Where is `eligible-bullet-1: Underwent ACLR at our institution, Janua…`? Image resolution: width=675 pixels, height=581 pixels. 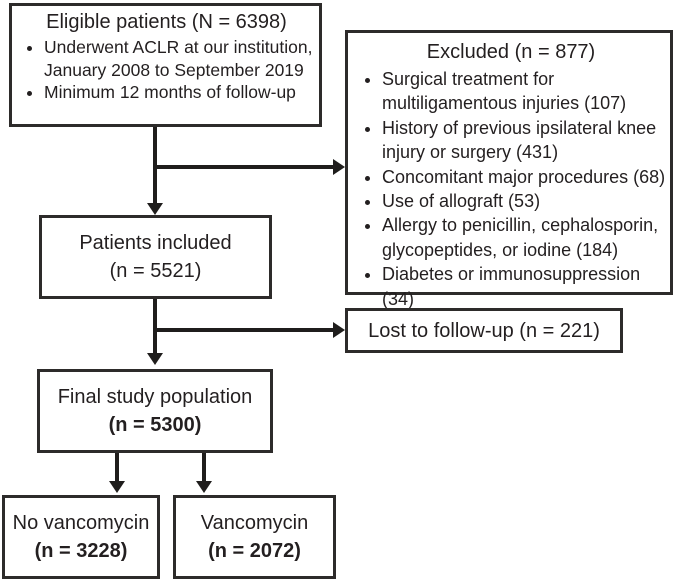
eligible-bullet-1: Underwent ACLR at our institution, Janua… is located at coordinates (178, 58).